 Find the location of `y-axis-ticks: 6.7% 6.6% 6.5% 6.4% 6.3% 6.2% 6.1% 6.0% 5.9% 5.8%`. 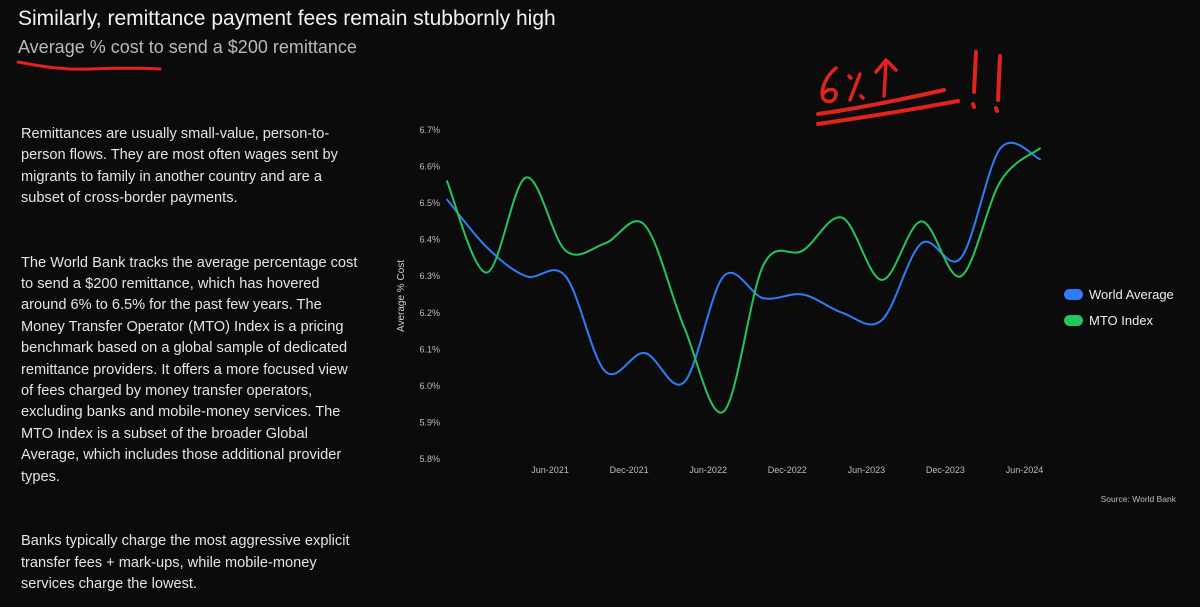

y-axis-ticks: 6.7% 6.6% 6.5% 6.4% 6.3% 6.2% 6.1% 6.0% 5.9% 5.8% is located at coordinates (429, 294).